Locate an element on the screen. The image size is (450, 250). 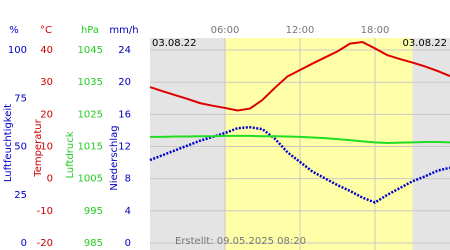
axis-title: Temperatur is located at coordinates (38, 147).